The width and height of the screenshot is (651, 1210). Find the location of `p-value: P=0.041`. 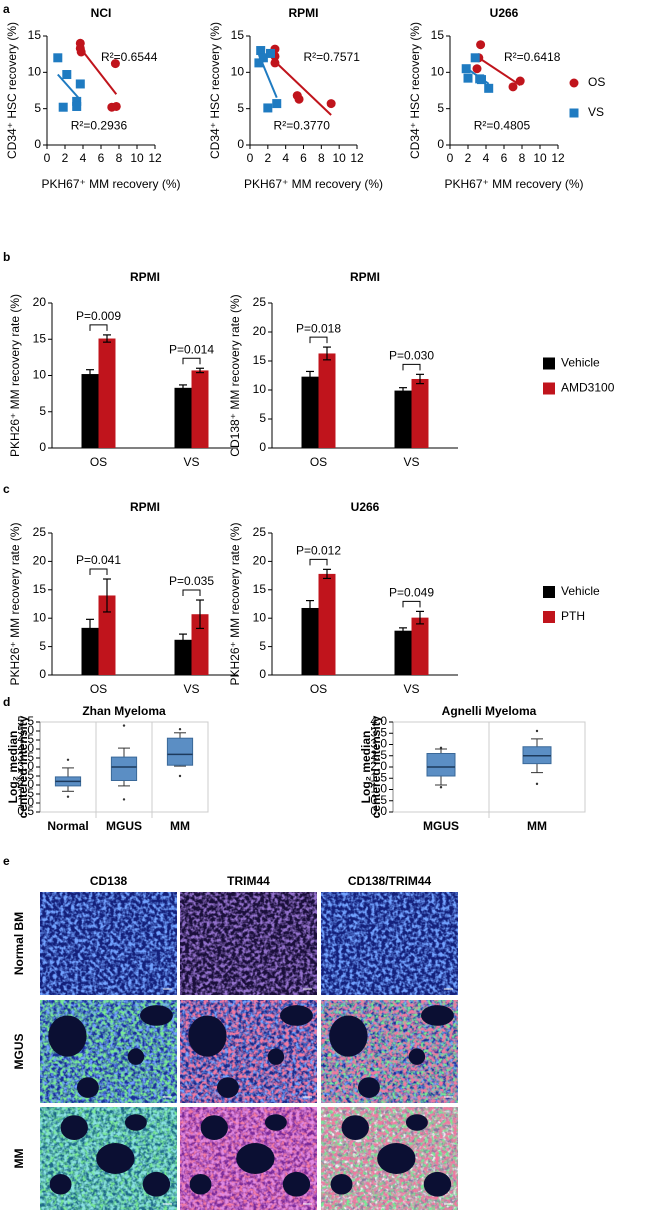

p-value: P=0.041 is located at coordinates (98, 560).